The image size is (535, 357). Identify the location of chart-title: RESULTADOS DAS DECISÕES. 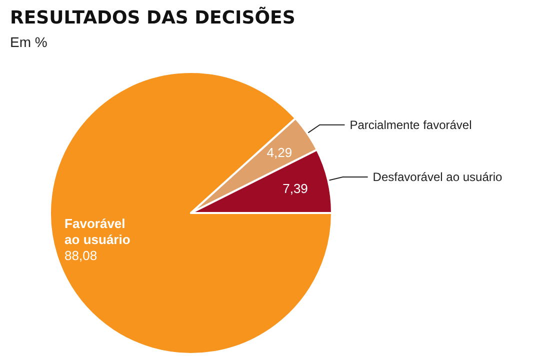
(153, 17).